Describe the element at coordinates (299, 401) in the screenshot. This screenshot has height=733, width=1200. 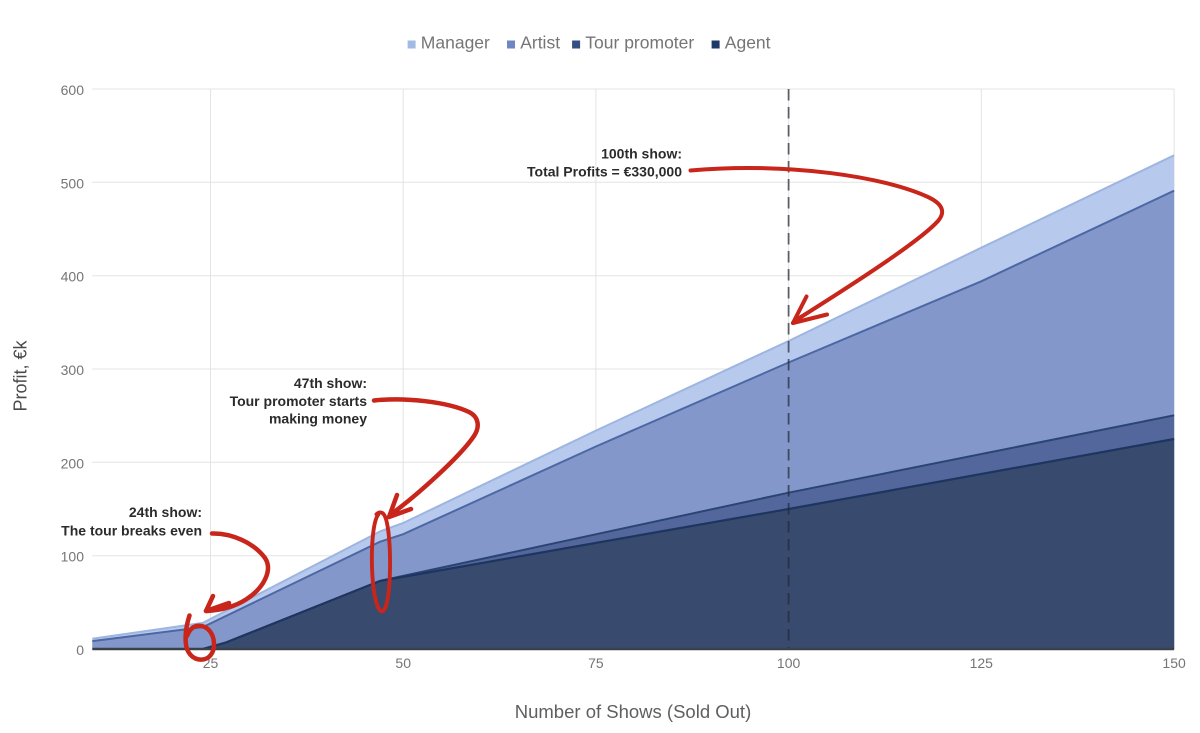
I see `svg-text: Tour promoter starts` at that location.